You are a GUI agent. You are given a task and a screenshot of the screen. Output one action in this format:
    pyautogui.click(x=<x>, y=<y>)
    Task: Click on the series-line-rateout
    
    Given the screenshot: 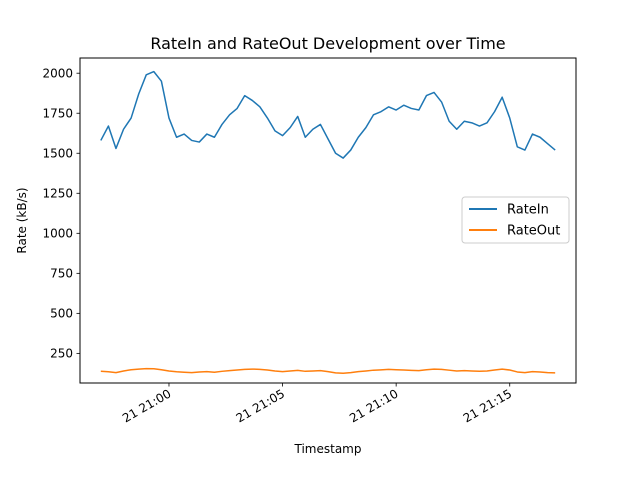 What is the action you would take?
    pyautogui.click(x=328, y=370)
    